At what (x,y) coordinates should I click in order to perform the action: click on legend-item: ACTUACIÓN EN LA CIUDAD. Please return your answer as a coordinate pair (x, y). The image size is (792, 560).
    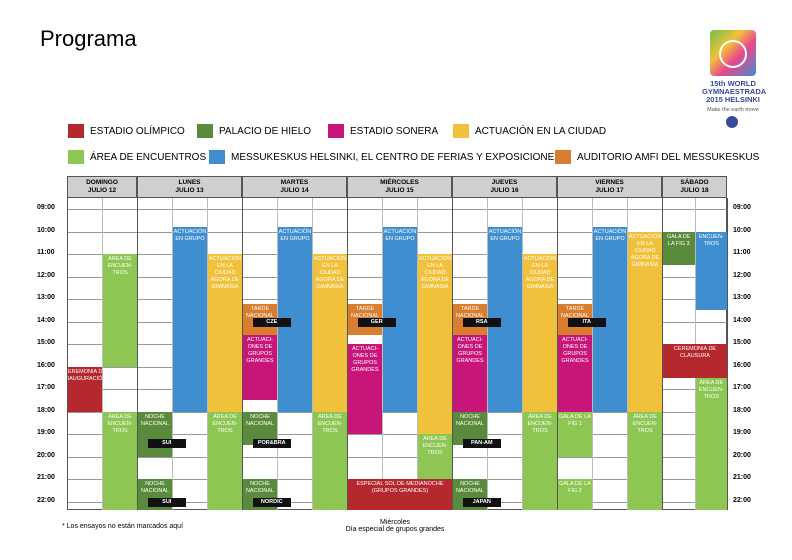
    Looking at the image, I should click on (529, 131).